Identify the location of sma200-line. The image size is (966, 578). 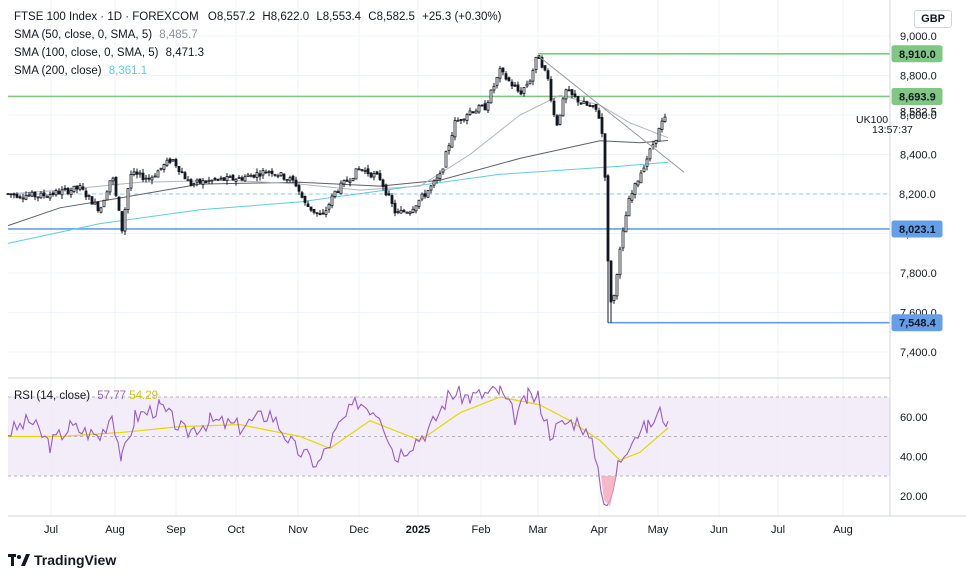
(338, 202).